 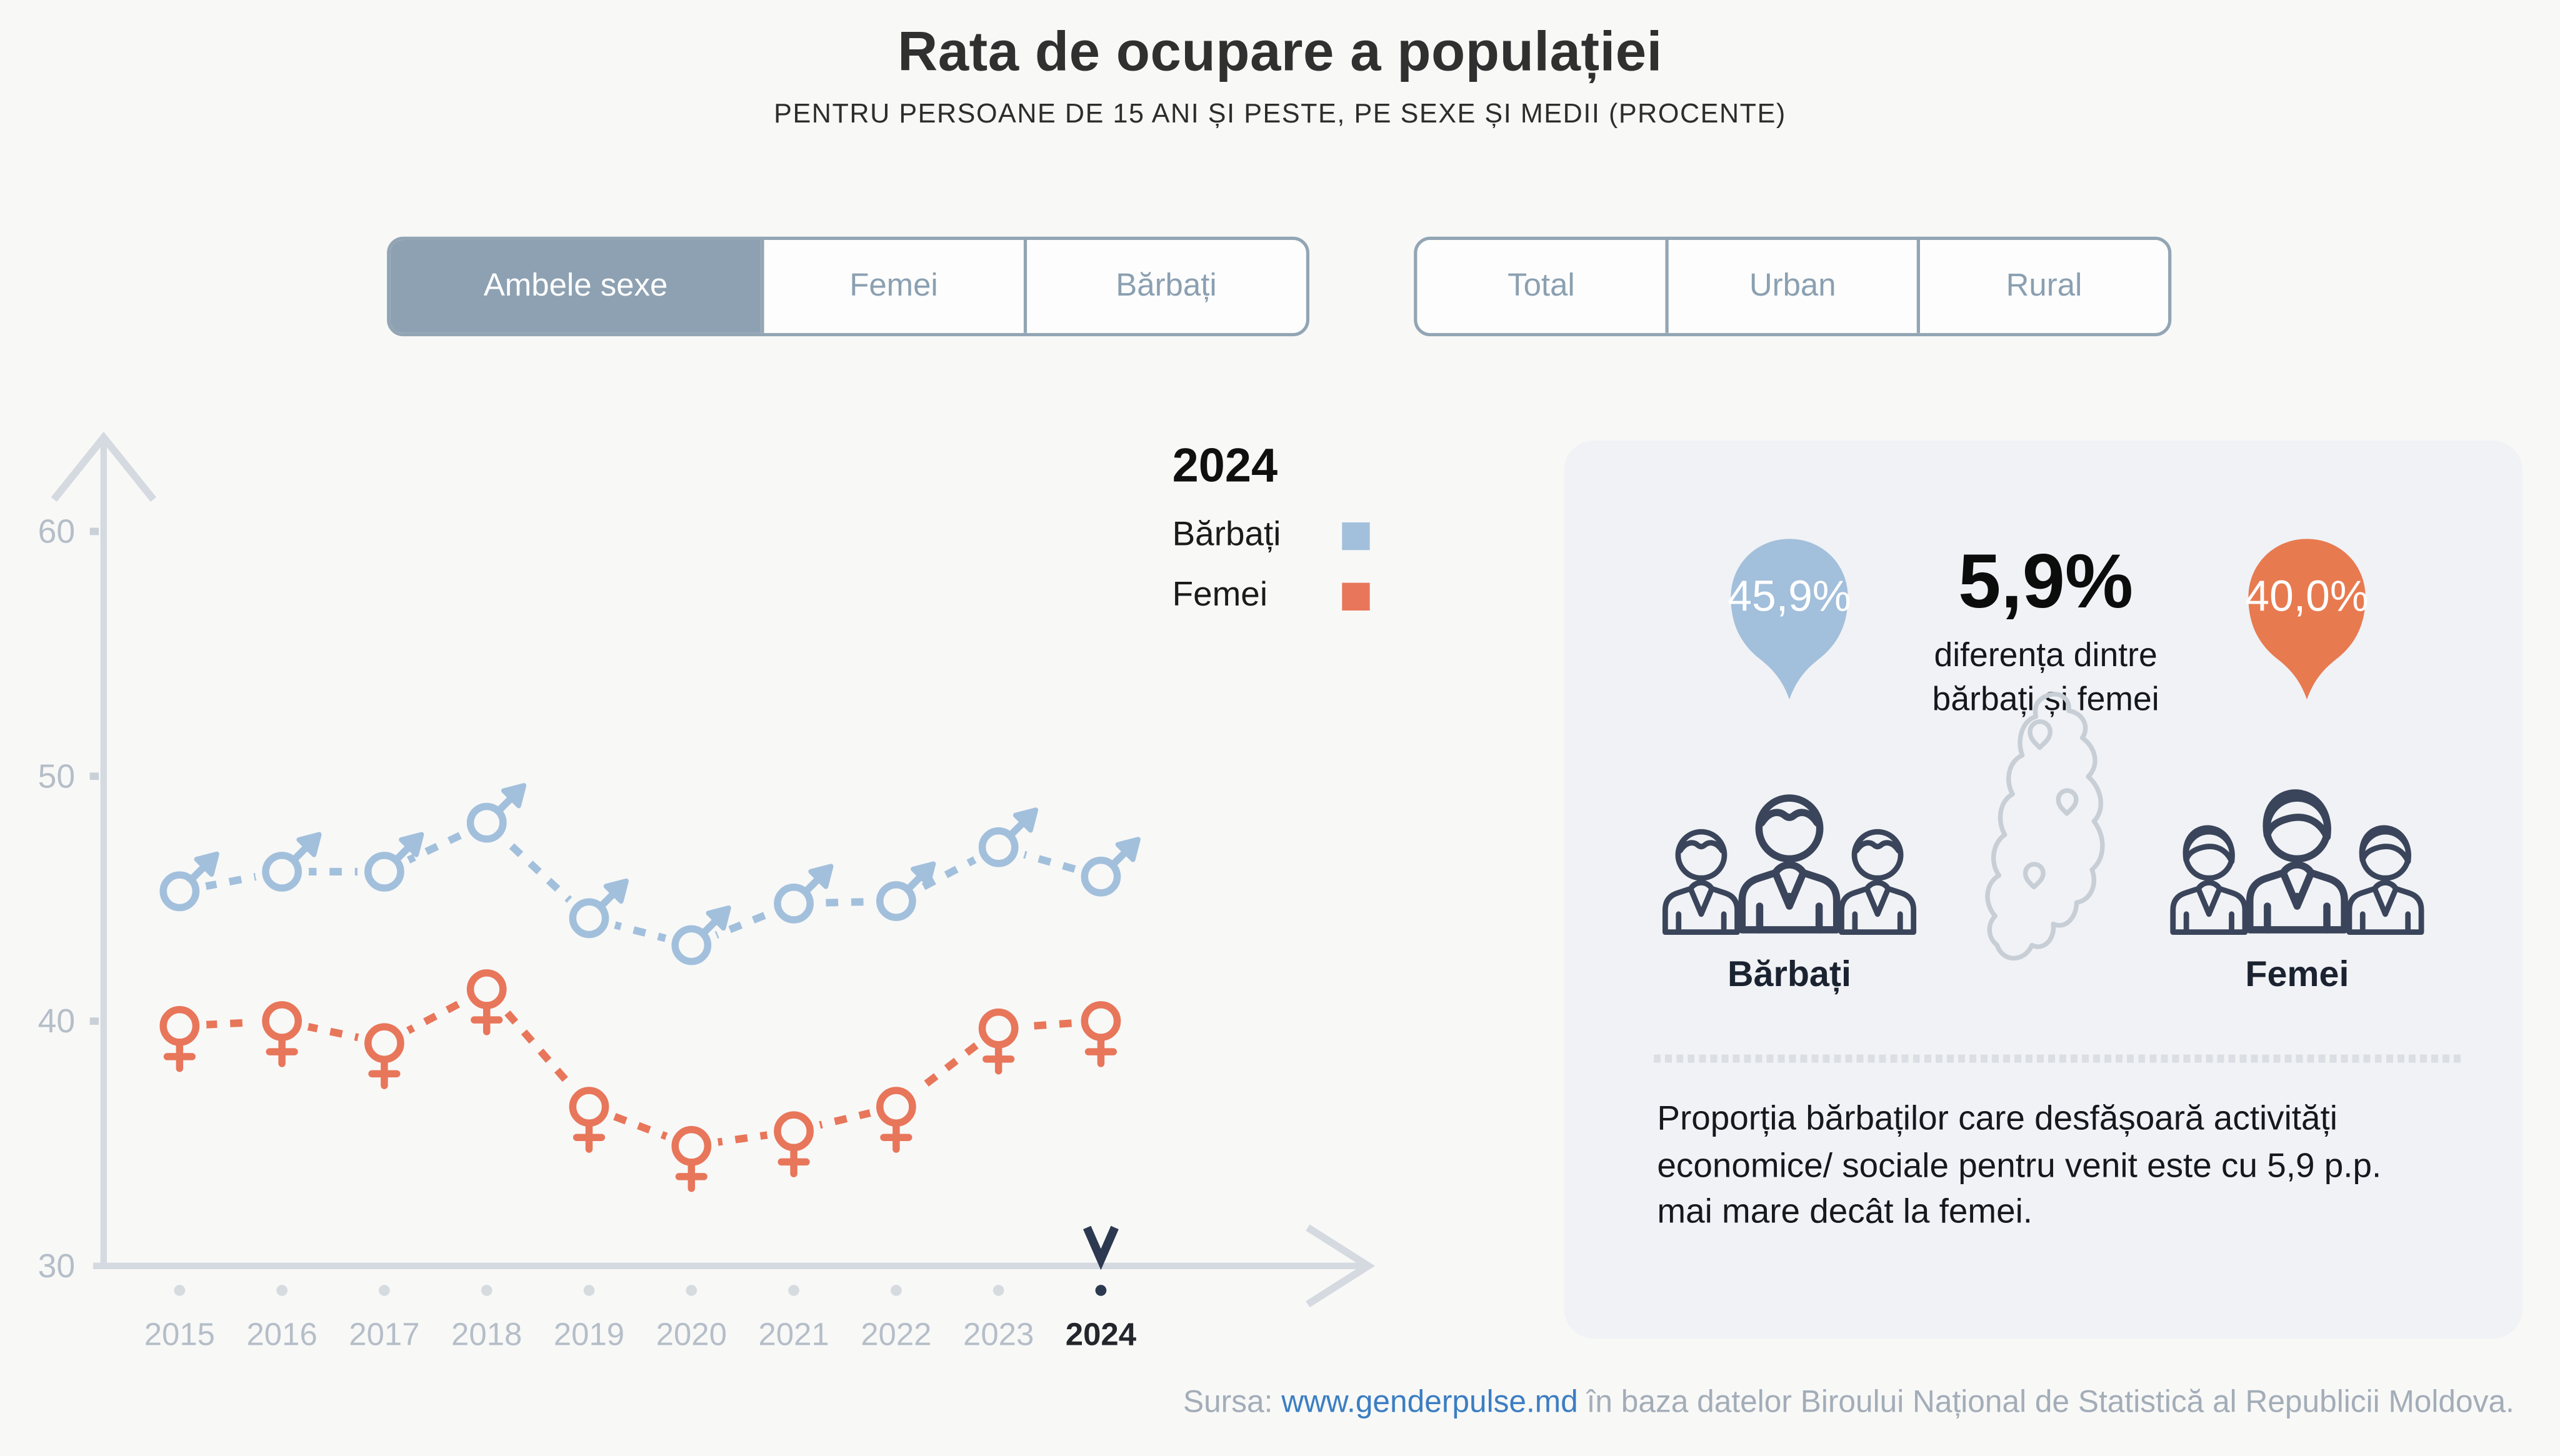 I want to click on legend-item-barbati: Bărbați, so click(x=1271, y=535).